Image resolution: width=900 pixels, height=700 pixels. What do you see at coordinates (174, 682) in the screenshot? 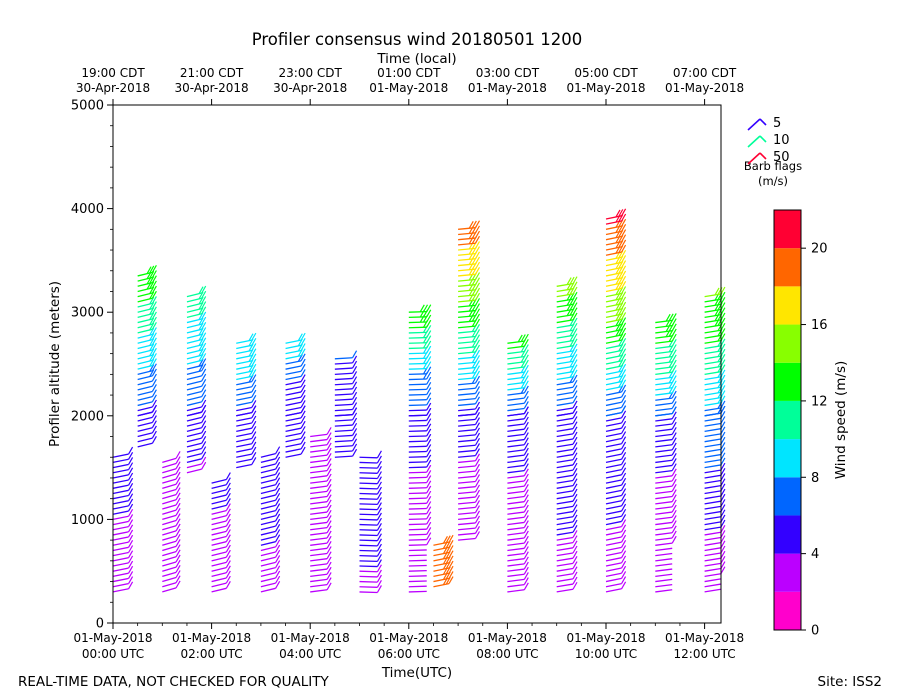
I see `quality-disclaimer: REAL-TIME DATA, NOT CHECKED FOR QUALITY` at bounding box center [174, 682].